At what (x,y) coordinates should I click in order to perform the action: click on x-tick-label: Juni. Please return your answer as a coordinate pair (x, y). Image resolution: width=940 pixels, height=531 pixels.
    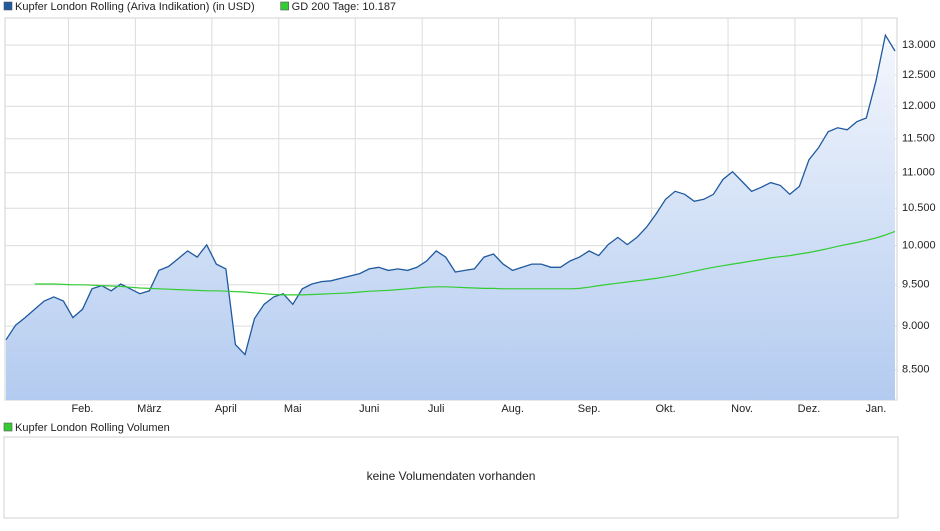
    Looking at the image, I should click on (369, 409).